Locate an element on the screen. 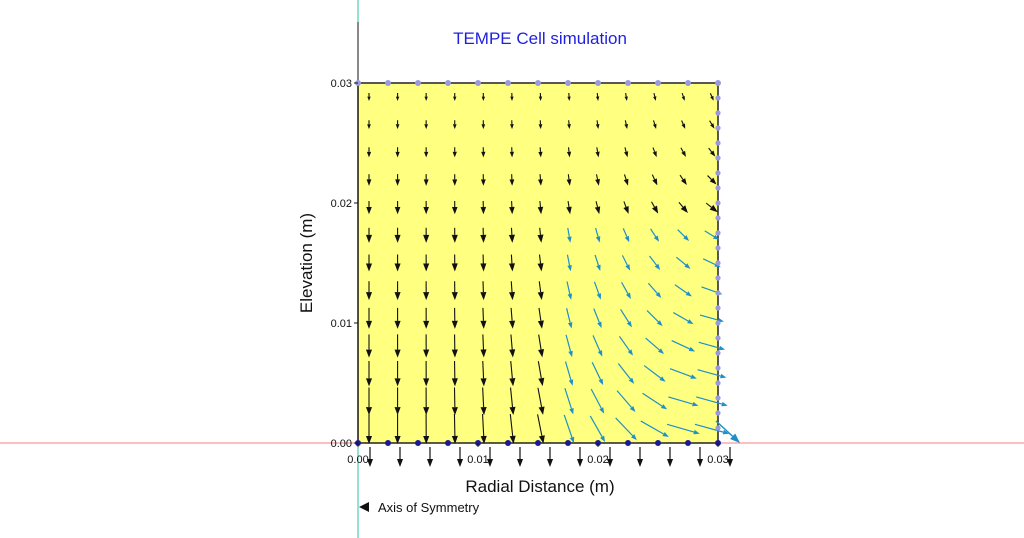 The image size is (1024, 538). x-tick-label: 0.01 is located at coordinates (477, 460).